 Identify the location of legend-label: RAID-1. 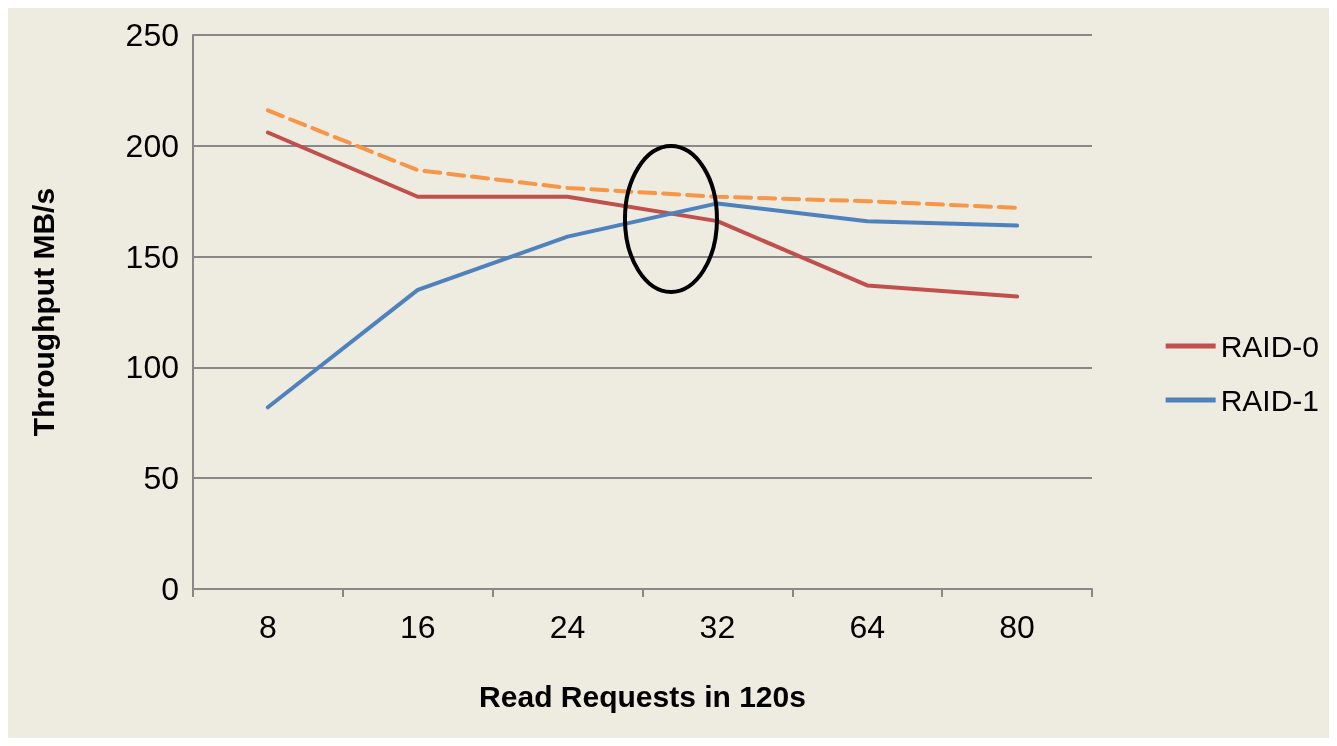
(1270, 400).